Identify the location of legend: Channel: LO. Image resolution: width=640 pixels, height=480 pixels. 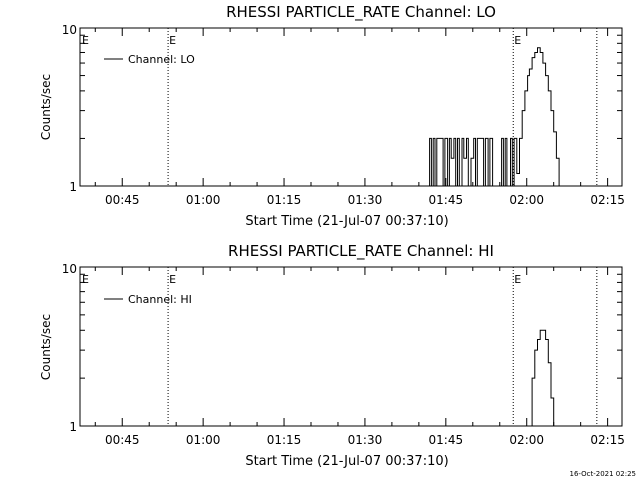
(149, 59).